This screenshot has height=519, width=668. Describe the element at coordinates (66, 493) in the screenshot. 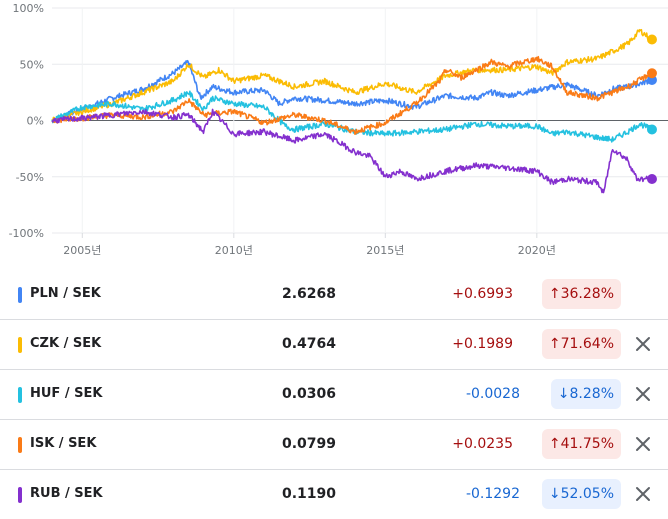

I see `pair-name: RUB / SEK` at that location.